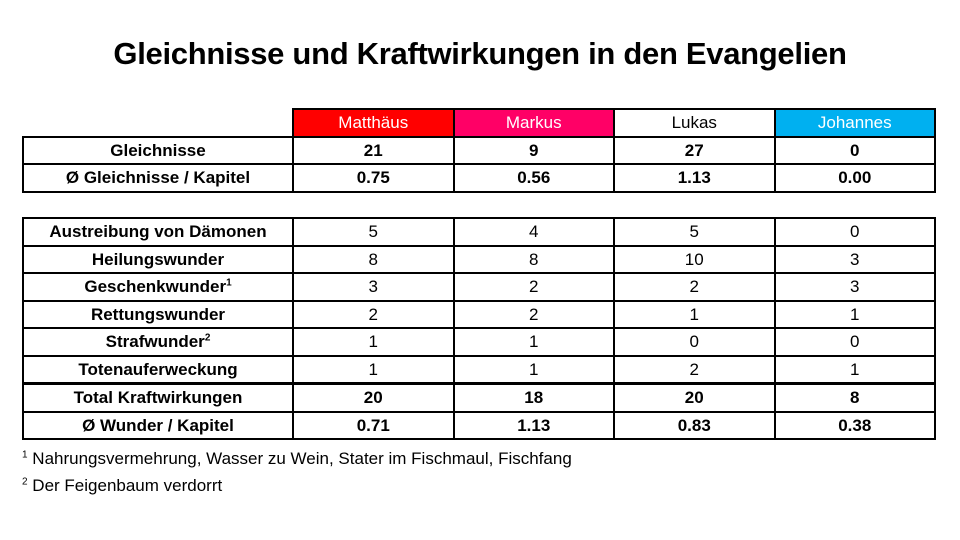 This screenshot has width=960, height=540. I want to click on header-matthaeus: Matthäus, so click(373, 123).